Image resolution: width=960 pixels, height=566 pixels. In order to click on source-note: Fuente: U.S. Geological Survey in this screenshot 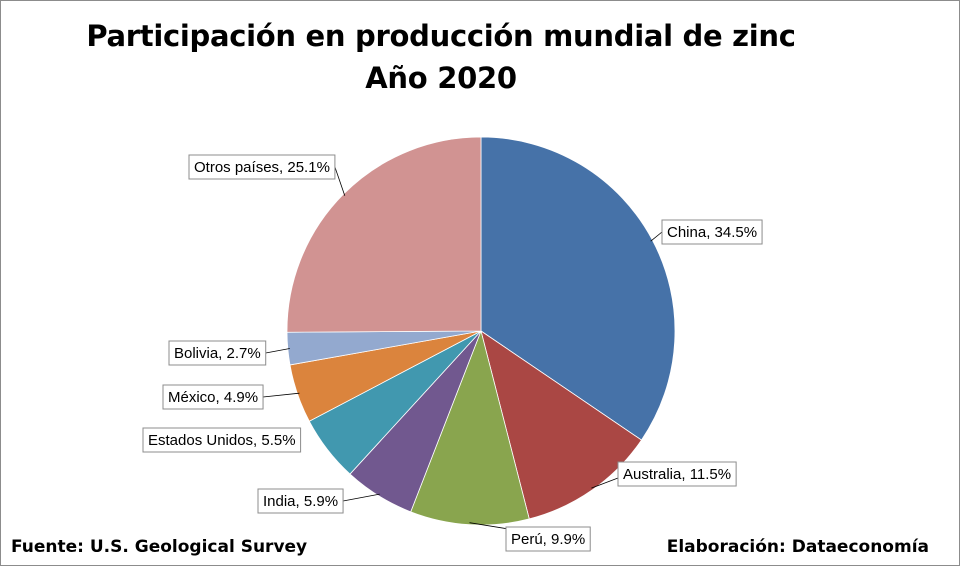, I will do `click(159, 547)`.